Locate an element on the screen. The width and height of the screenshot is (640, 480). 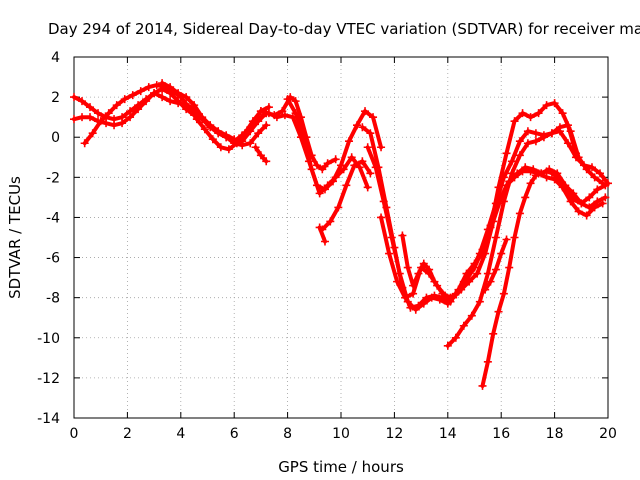
y-tick-label: -12 is located at coordinates (48, 379).